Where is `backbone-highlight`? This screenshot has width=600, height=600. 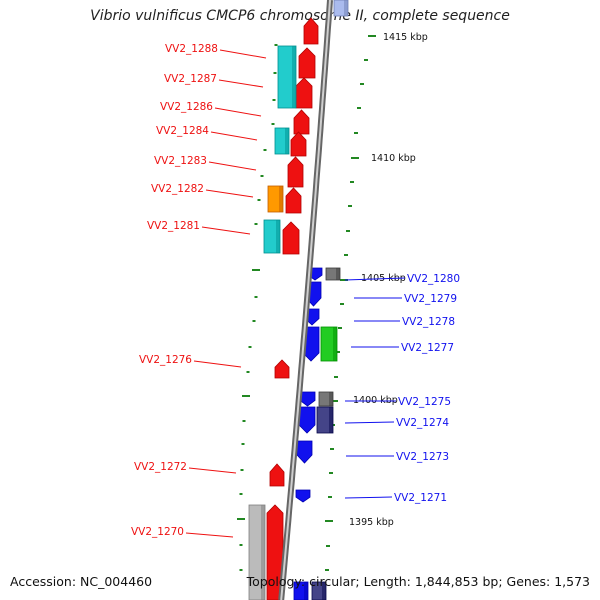 backbone-highlight is located at coordinates (305, 300).